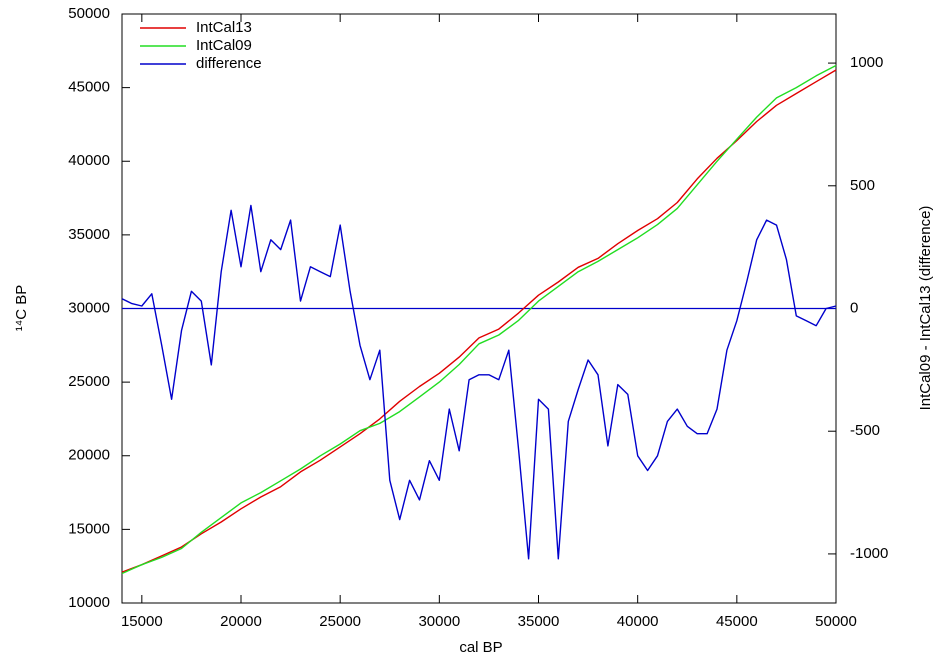  What do you see at coordinates (539, 621) in the screenshot?
I see `x-tick-label: 35000` at bounding box center [539, 621].